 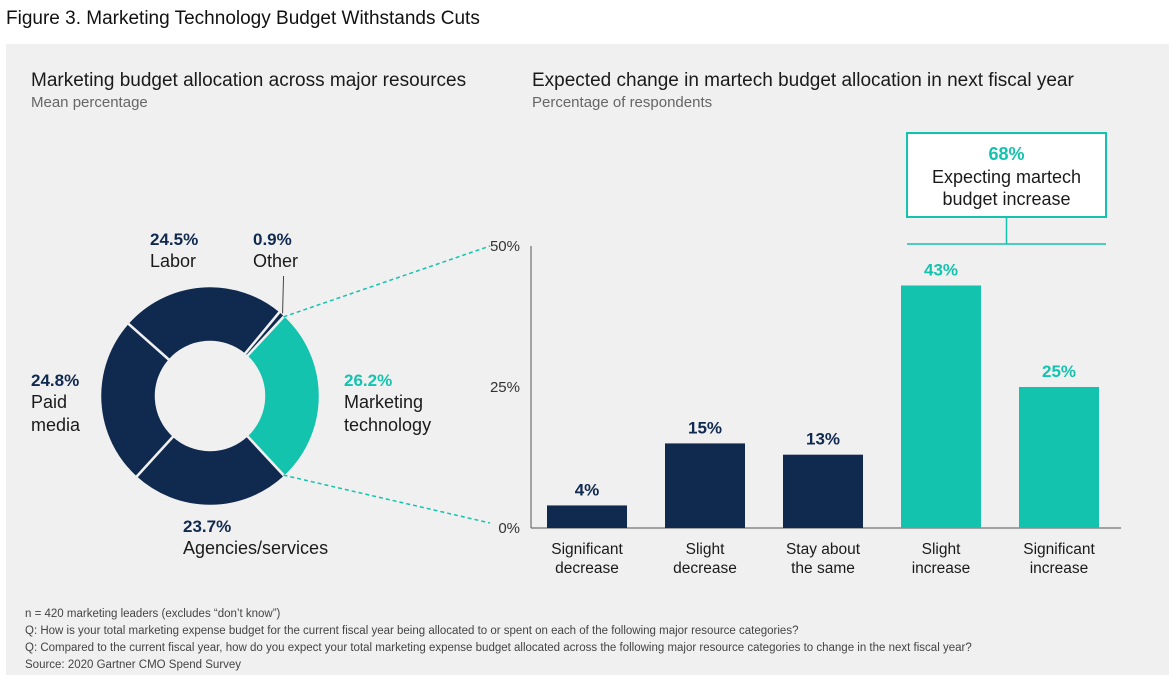 I want to click on connector-line-top, so click(x=387, y=281).